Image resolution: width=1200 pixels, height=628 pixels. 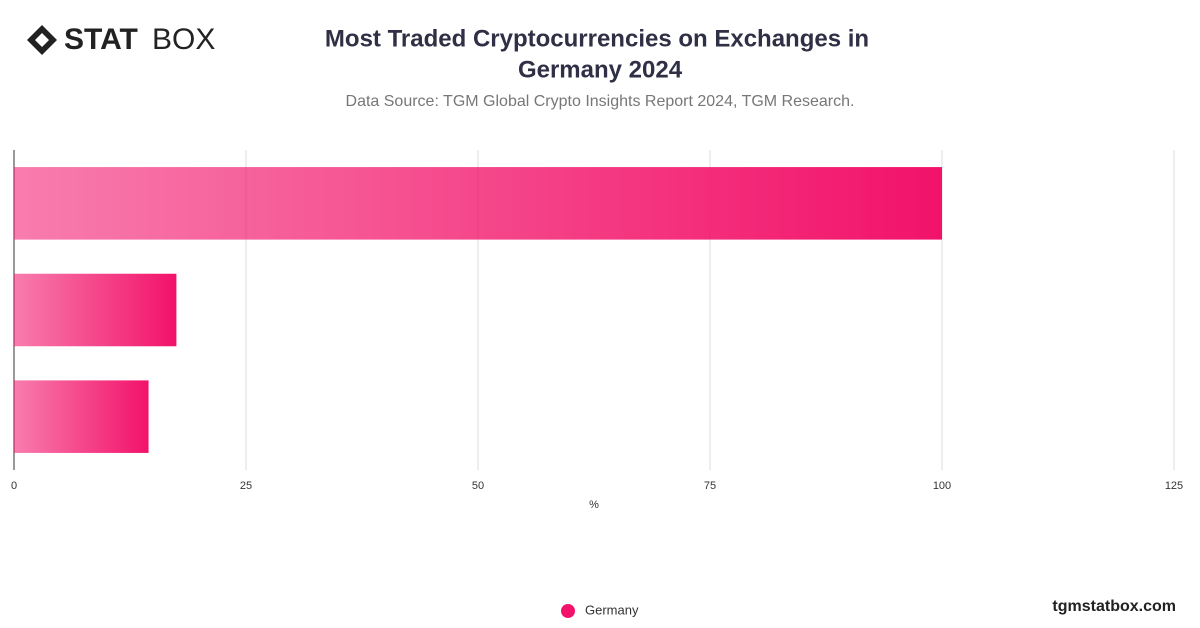 What do you see at coordinates (14, 486) in the screenshot?
I see `x-tick-label: 0` at bounding box center [14, 486].